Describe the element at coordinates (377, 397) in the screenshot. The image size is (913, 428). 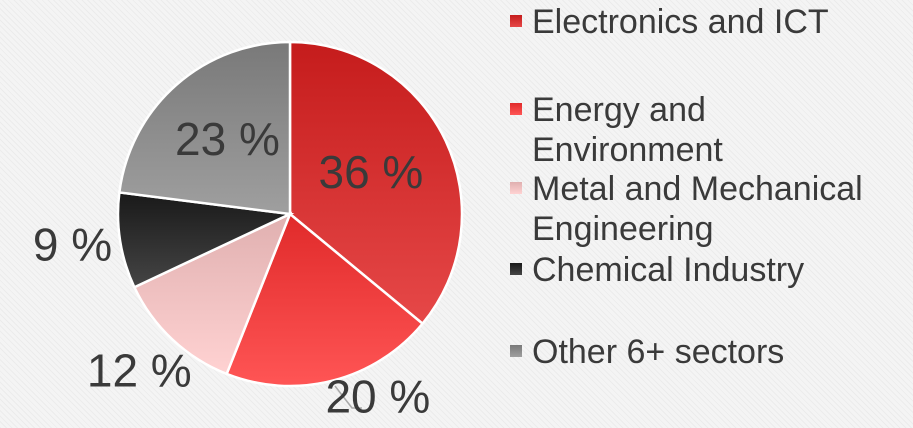
I see `data-label: 20 %` at that location.